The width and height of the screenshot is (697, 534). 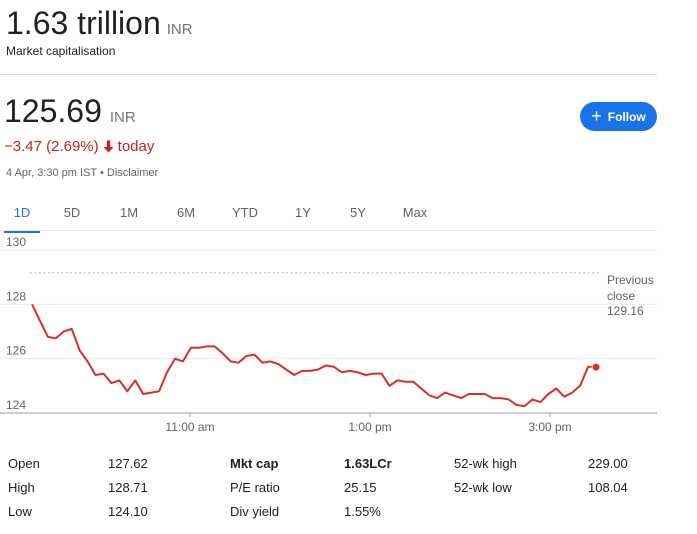 What do you see at coordinates (358, 212) in the screenshot?
I see `tab-5y: 5Y` at bounding box center [358, 212].